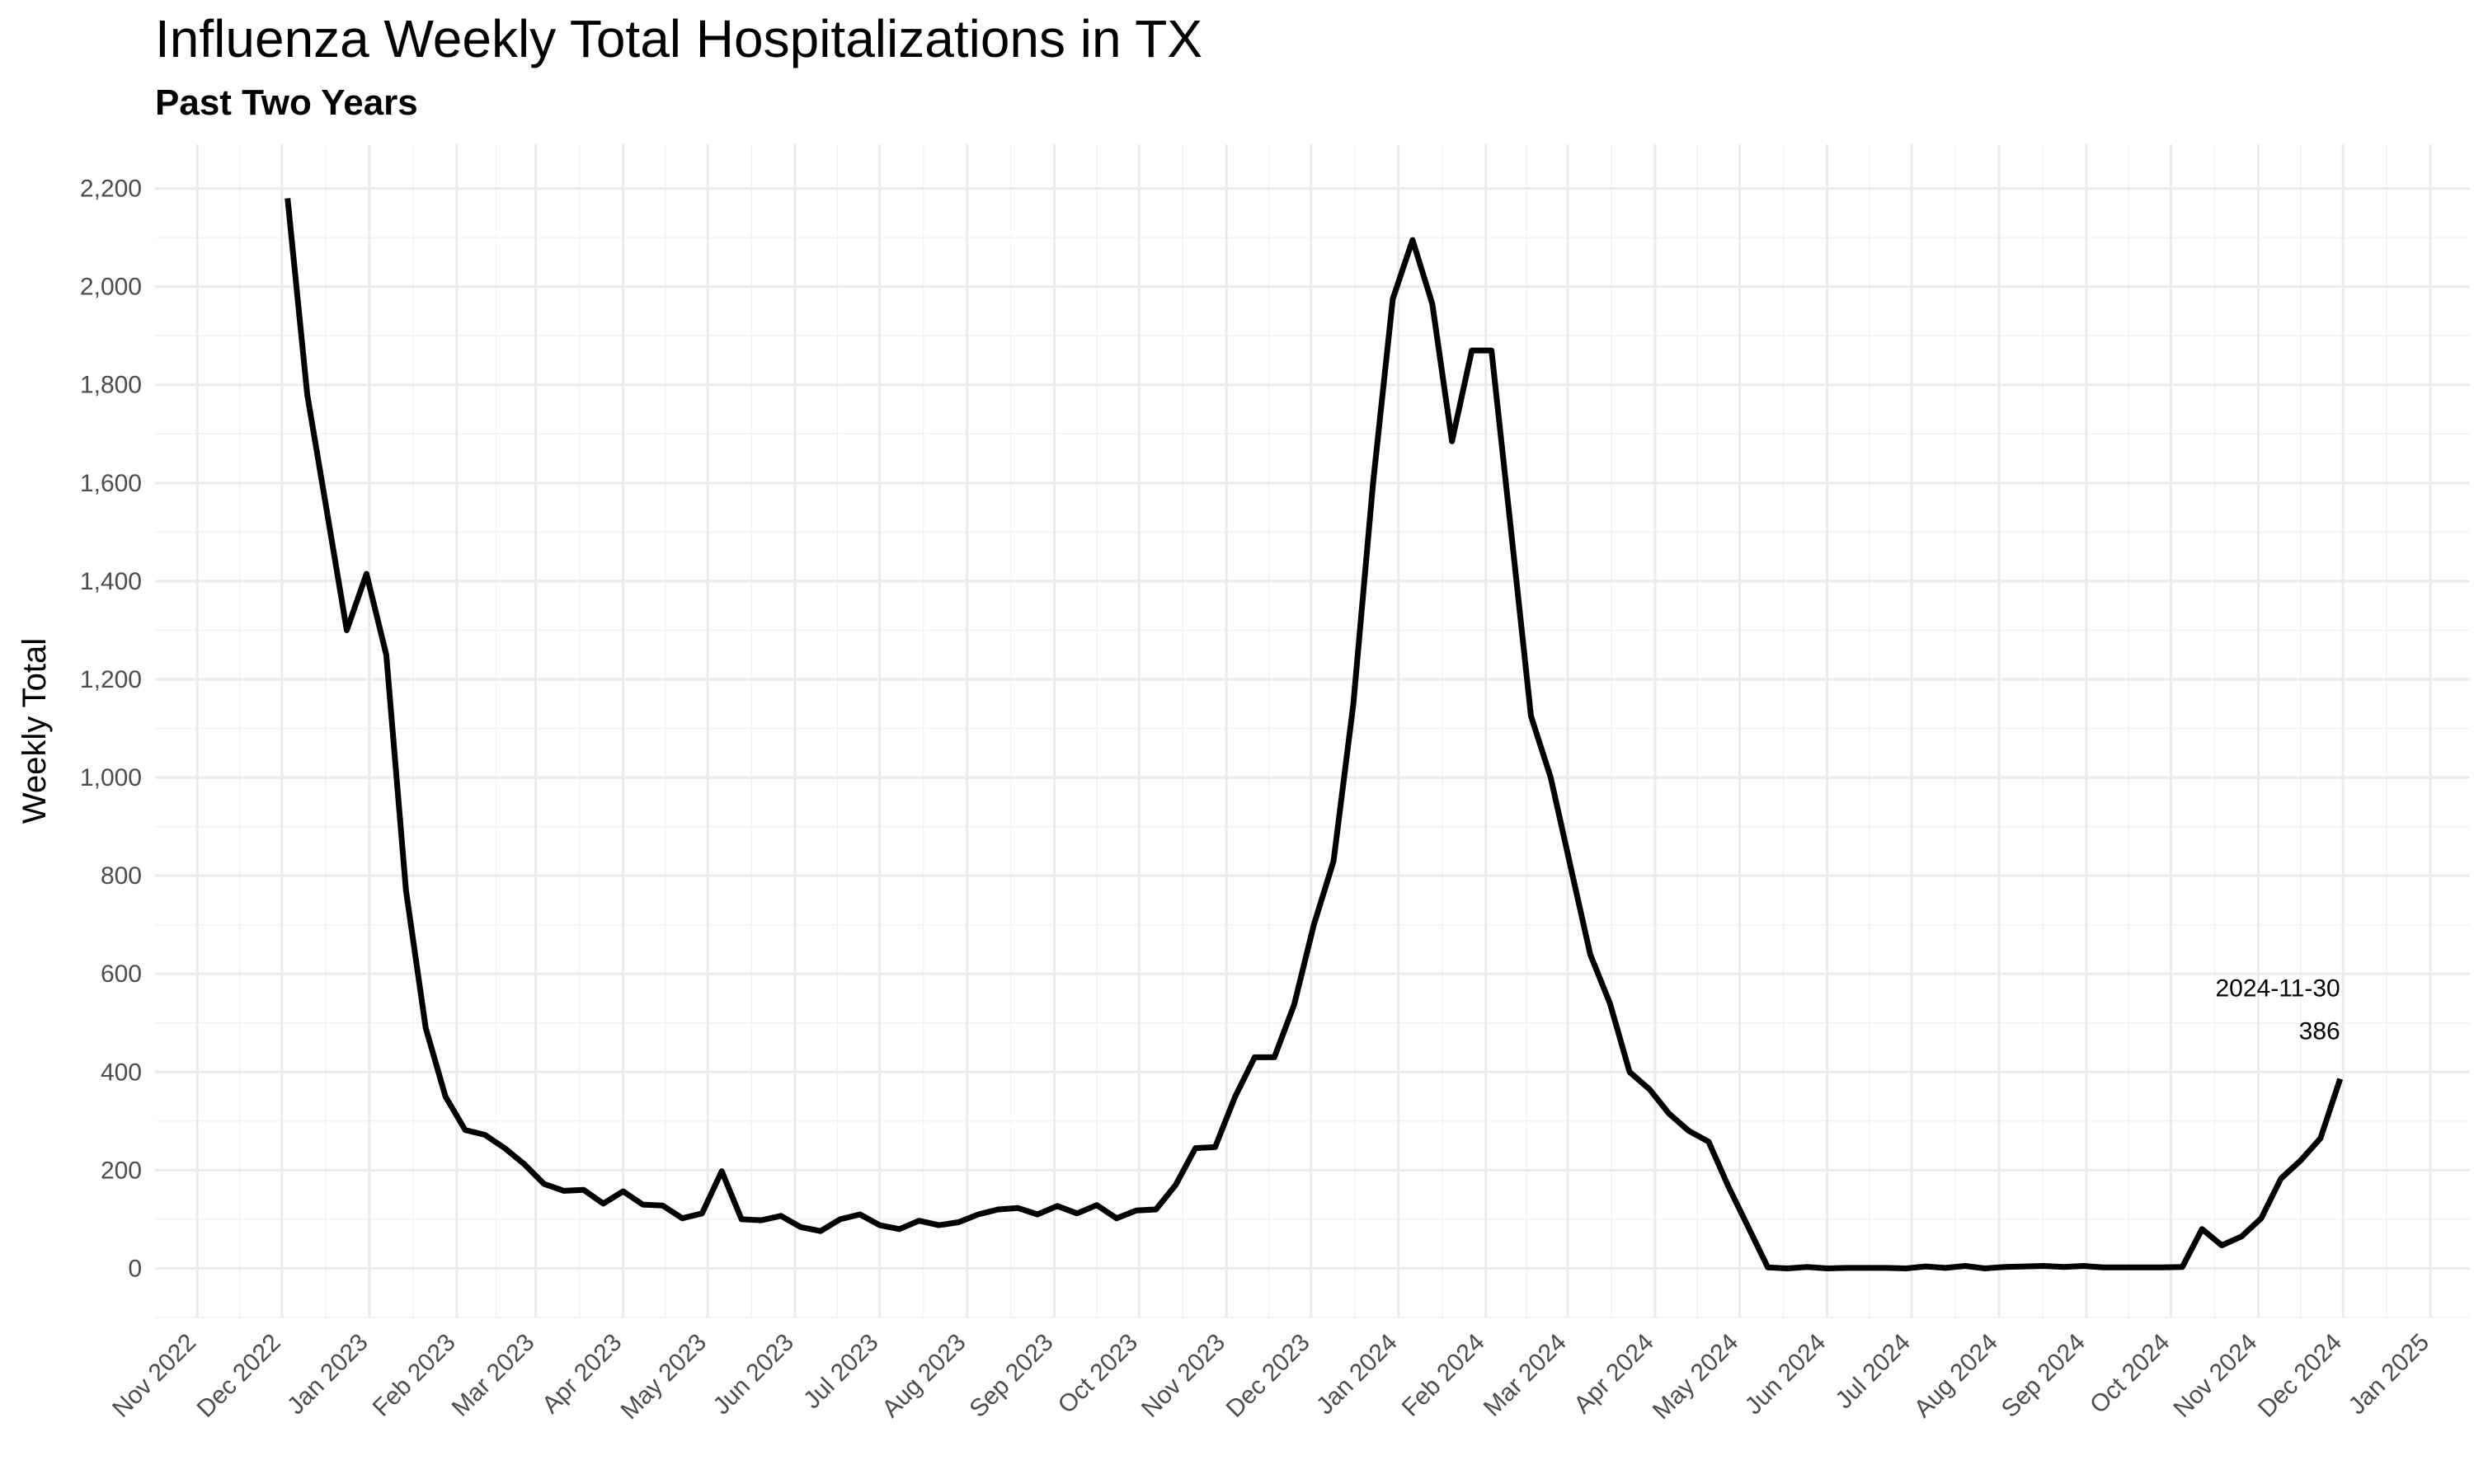 This screenshot has height=1484, width=2474. I want to click on x-tick-label: May 2023, so click(664, 1377).